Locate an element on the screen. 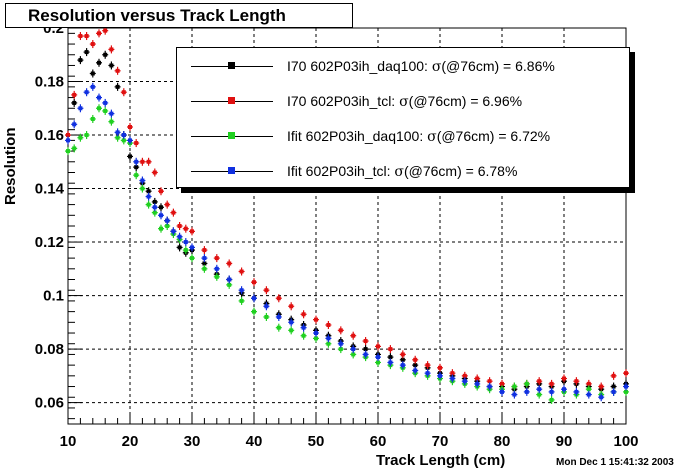 The image size is (696, 472). legend-label-0: I70 602P03ih_daq100: σ(@76cm) = 6.86% is located at coordinates (421, 66).